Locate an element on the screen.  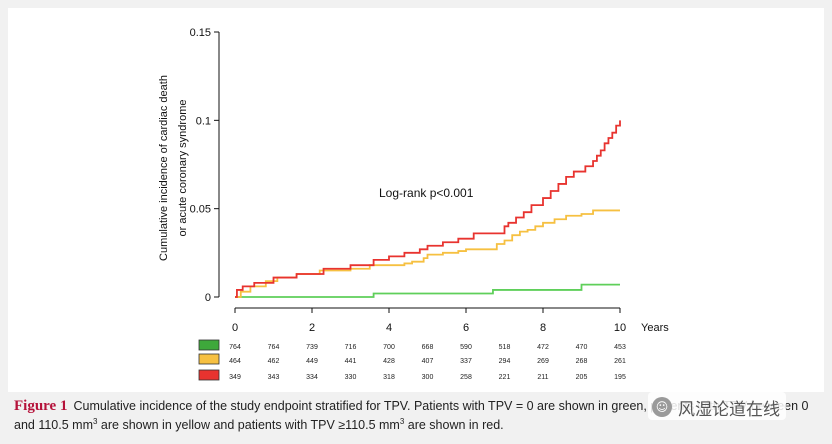
risk-count: 464 is located at coordinates (235, 361).